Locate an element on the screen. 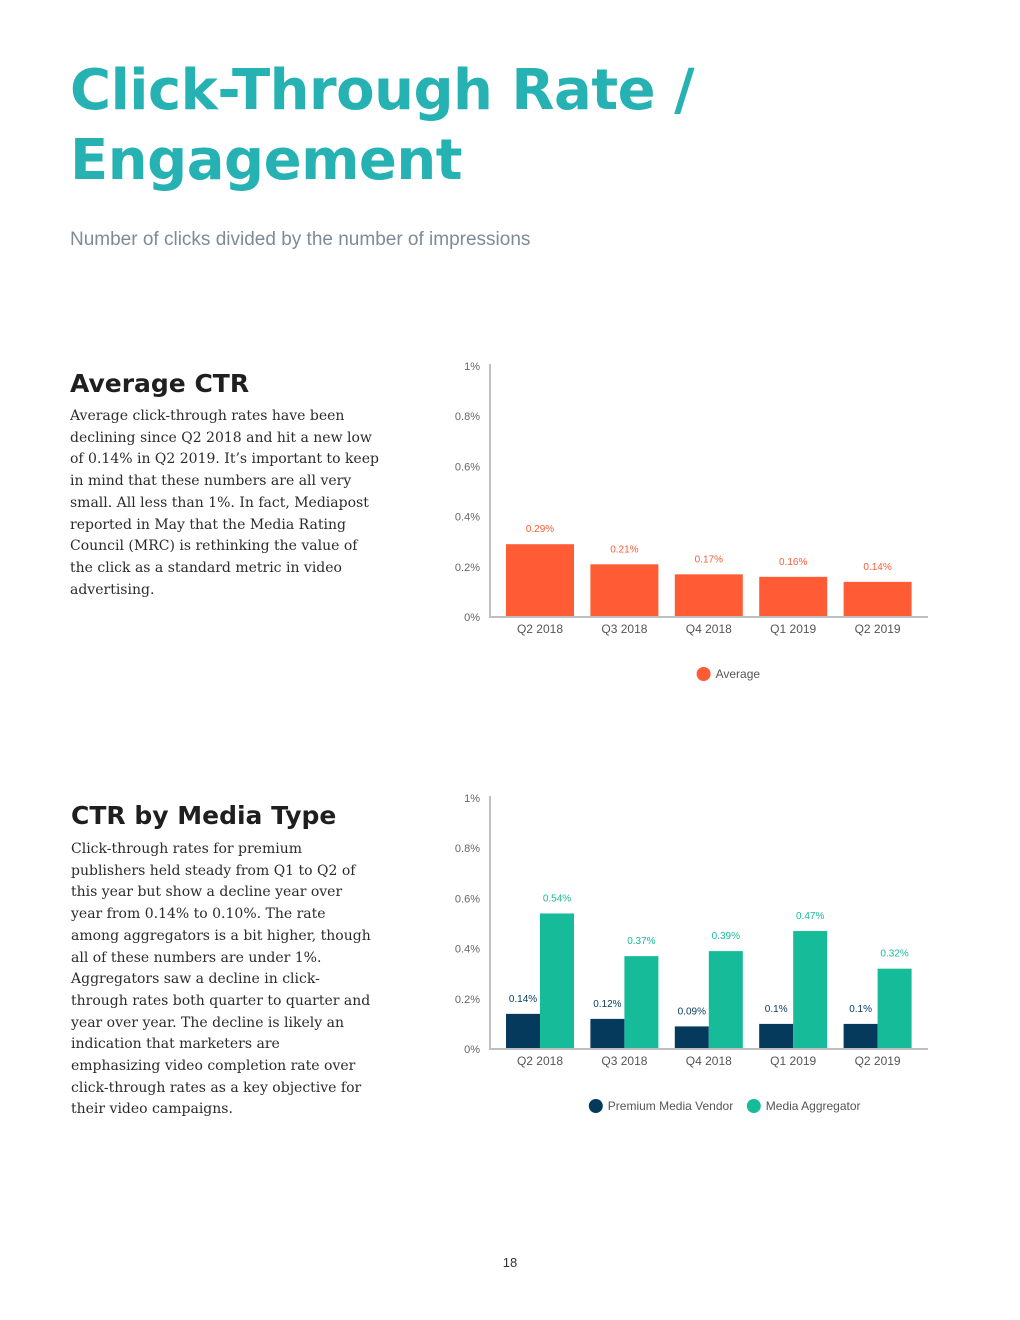 The height and width of the screenshot is (1320, 1020). data-label: 0.09% is located at coordinates (692, 1011).